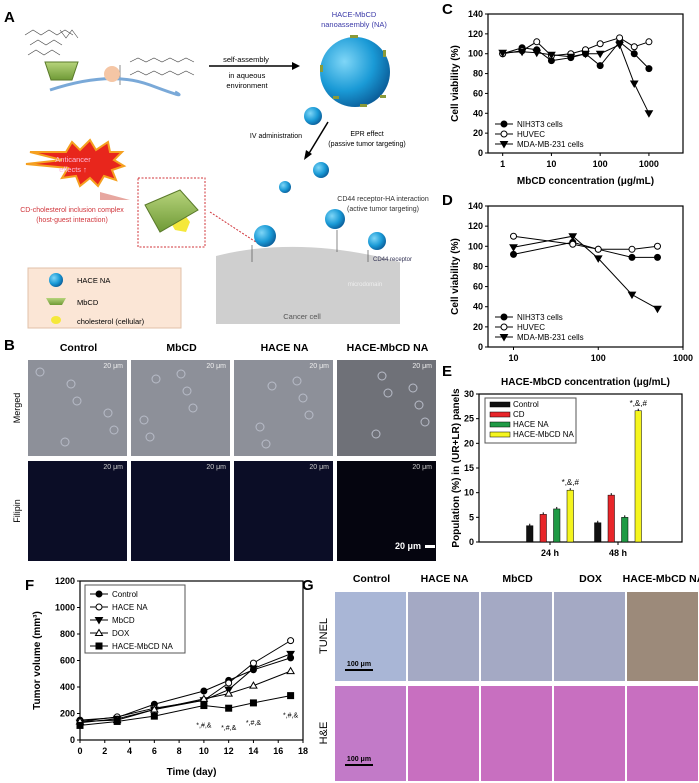 The height and width of the screenshot is (783, 699). What do you see at coordinates (308, 285) in the screenshot?
I see `cancer-cell` at bounding box center [308, 285].